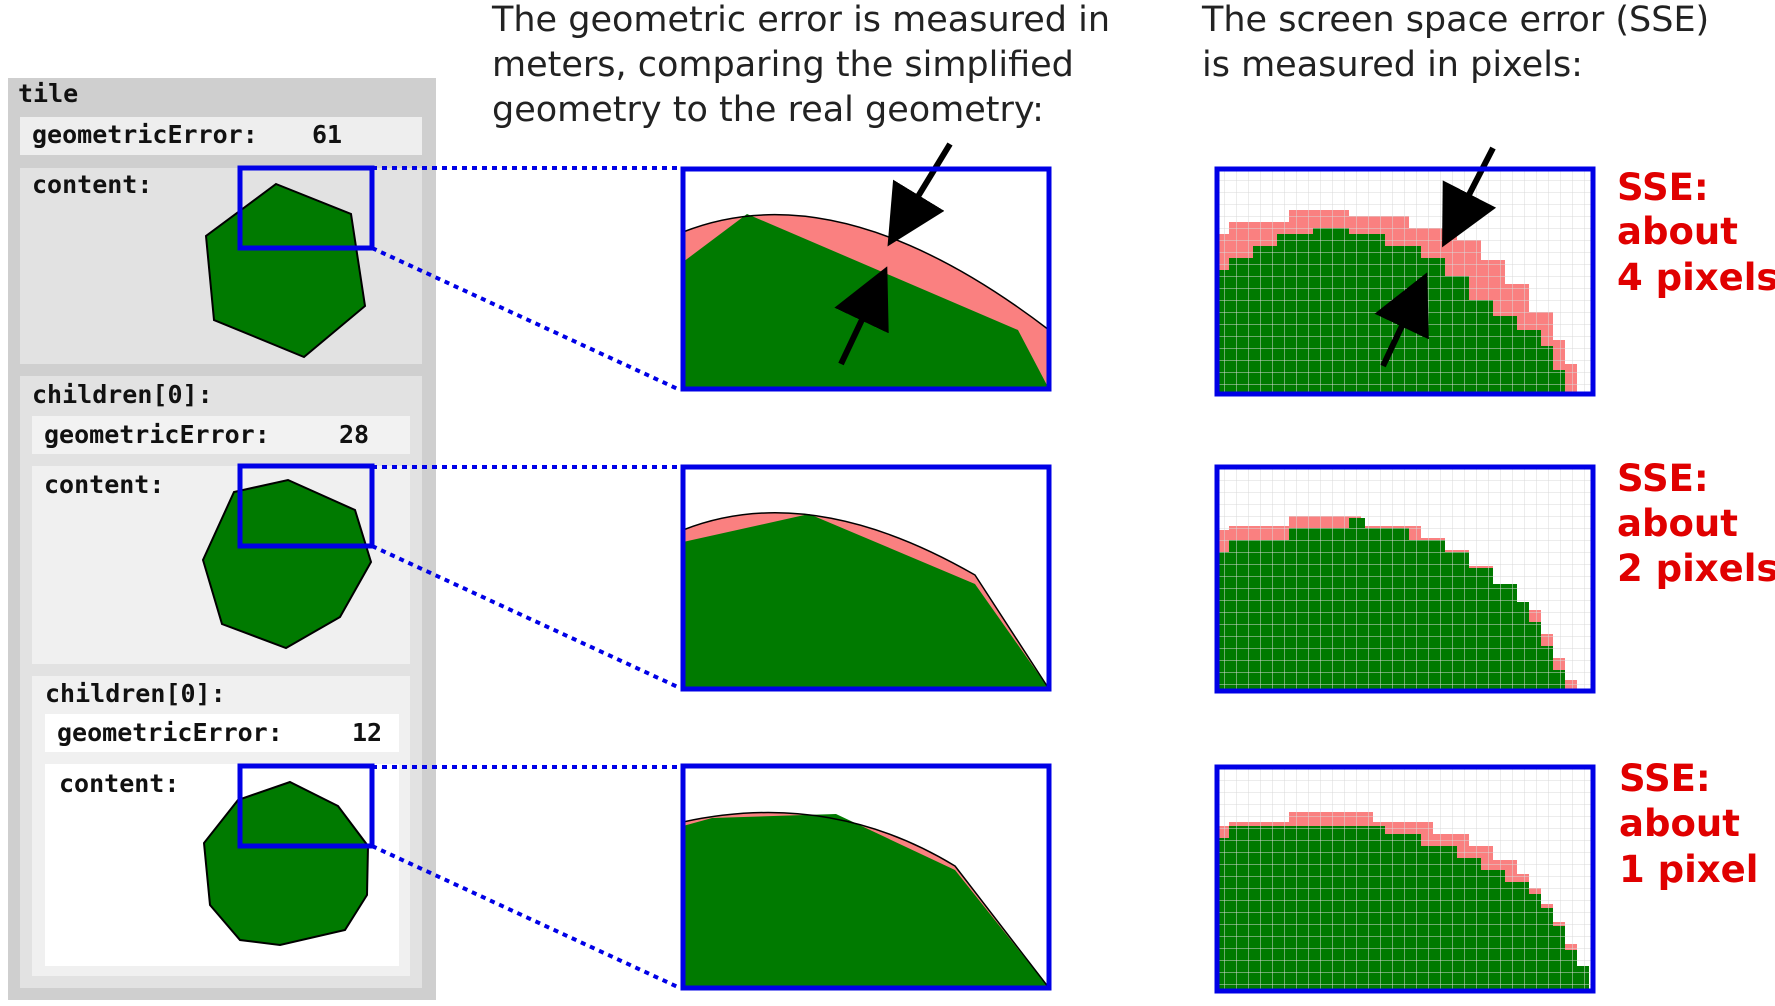 This screenshot has width=1775, height=1006. What do you see at coordinates (145, 134) in the screenshot?
I see `tile-geometric-error-label: geometricError:` at bounding box center [145, 134].